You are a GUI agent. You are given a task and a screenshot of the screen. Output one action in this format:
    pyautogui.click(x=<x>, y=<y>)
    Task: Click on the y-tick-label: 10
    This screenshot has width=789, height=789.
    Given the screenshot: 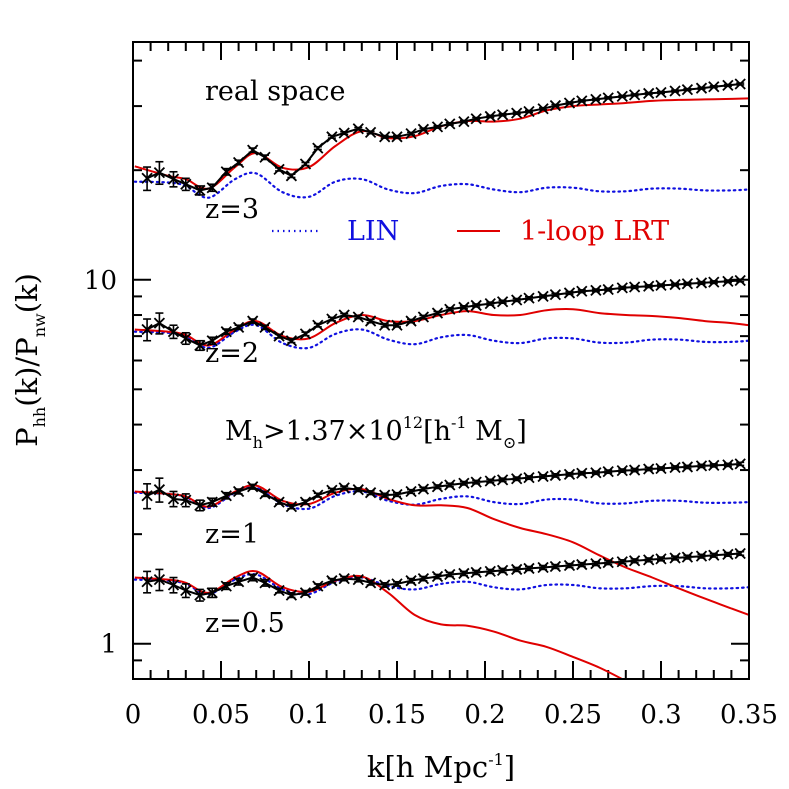 What is the action you would take?
    pyautogui.click(x=100, y=281)
    